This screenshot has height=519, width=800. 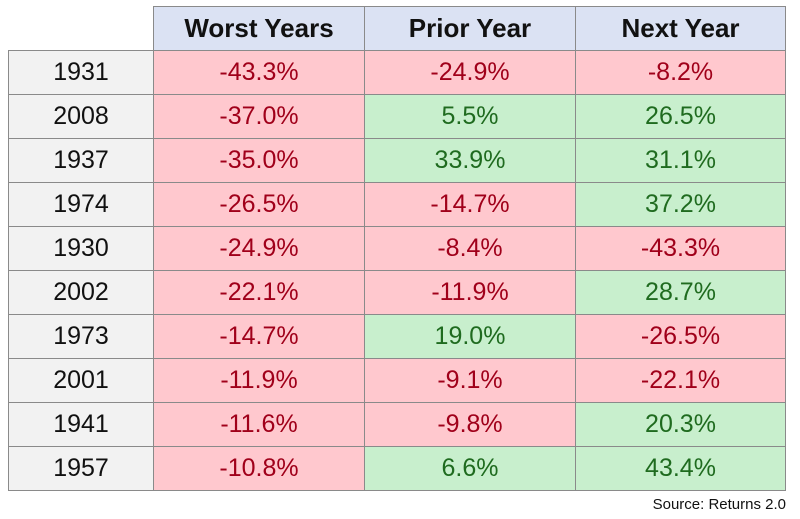 What do you see at coordinates (680, 248) in the screenshot?
I see `next-return-cell: -43.3%` at bounding box center [680, 248].